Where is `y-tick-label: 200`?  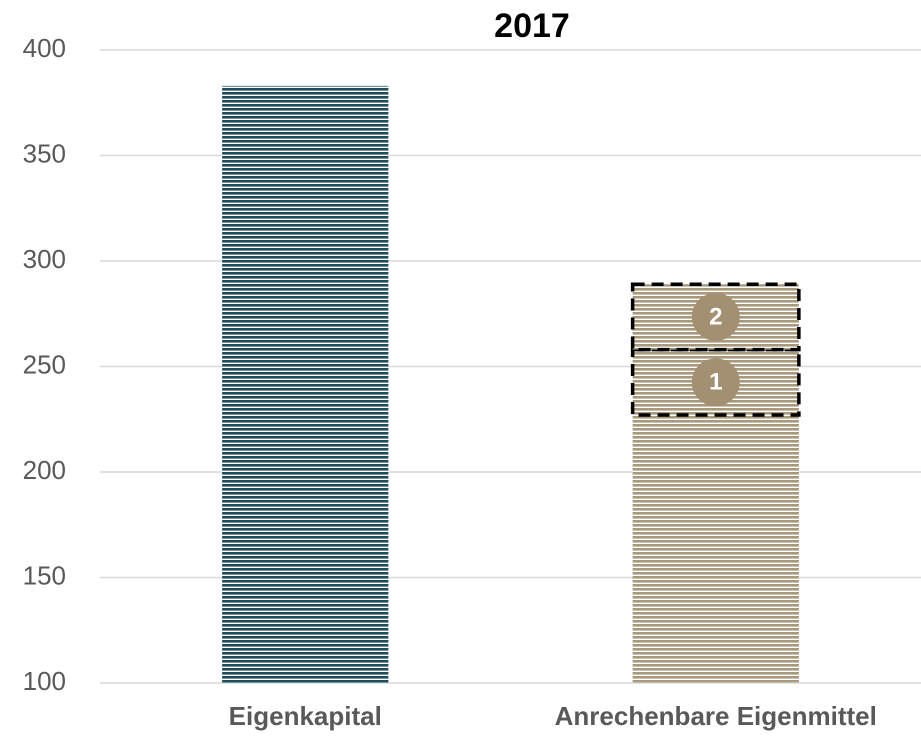
y-tick-label: 200 is located at coordinates (44, 470).